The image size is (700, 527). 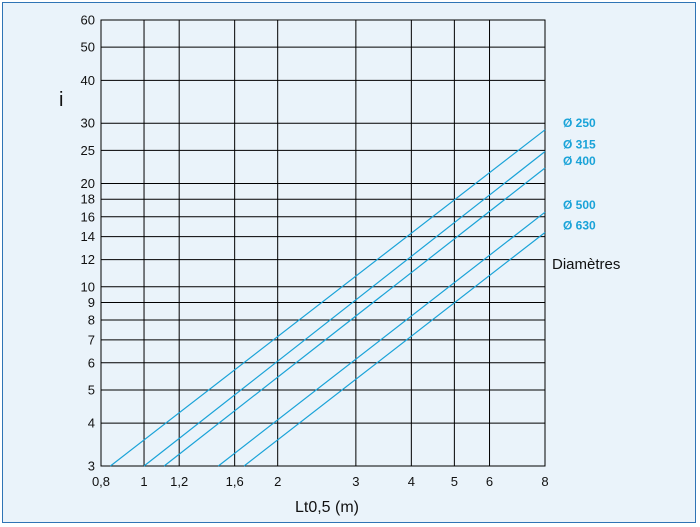 I want to click on y-tick-label: 8, so click(x=91, y=319).